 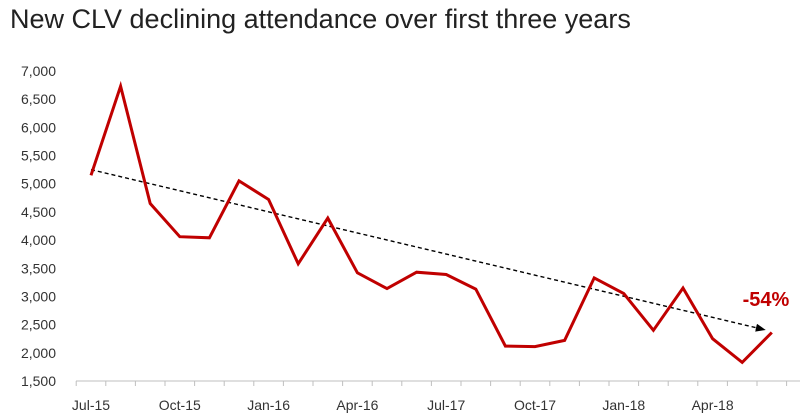 What do you see at coordinates (623, 405) in the screenshot?
I see `x-tick-label: Jan-18` at bounding box center [623, 405].